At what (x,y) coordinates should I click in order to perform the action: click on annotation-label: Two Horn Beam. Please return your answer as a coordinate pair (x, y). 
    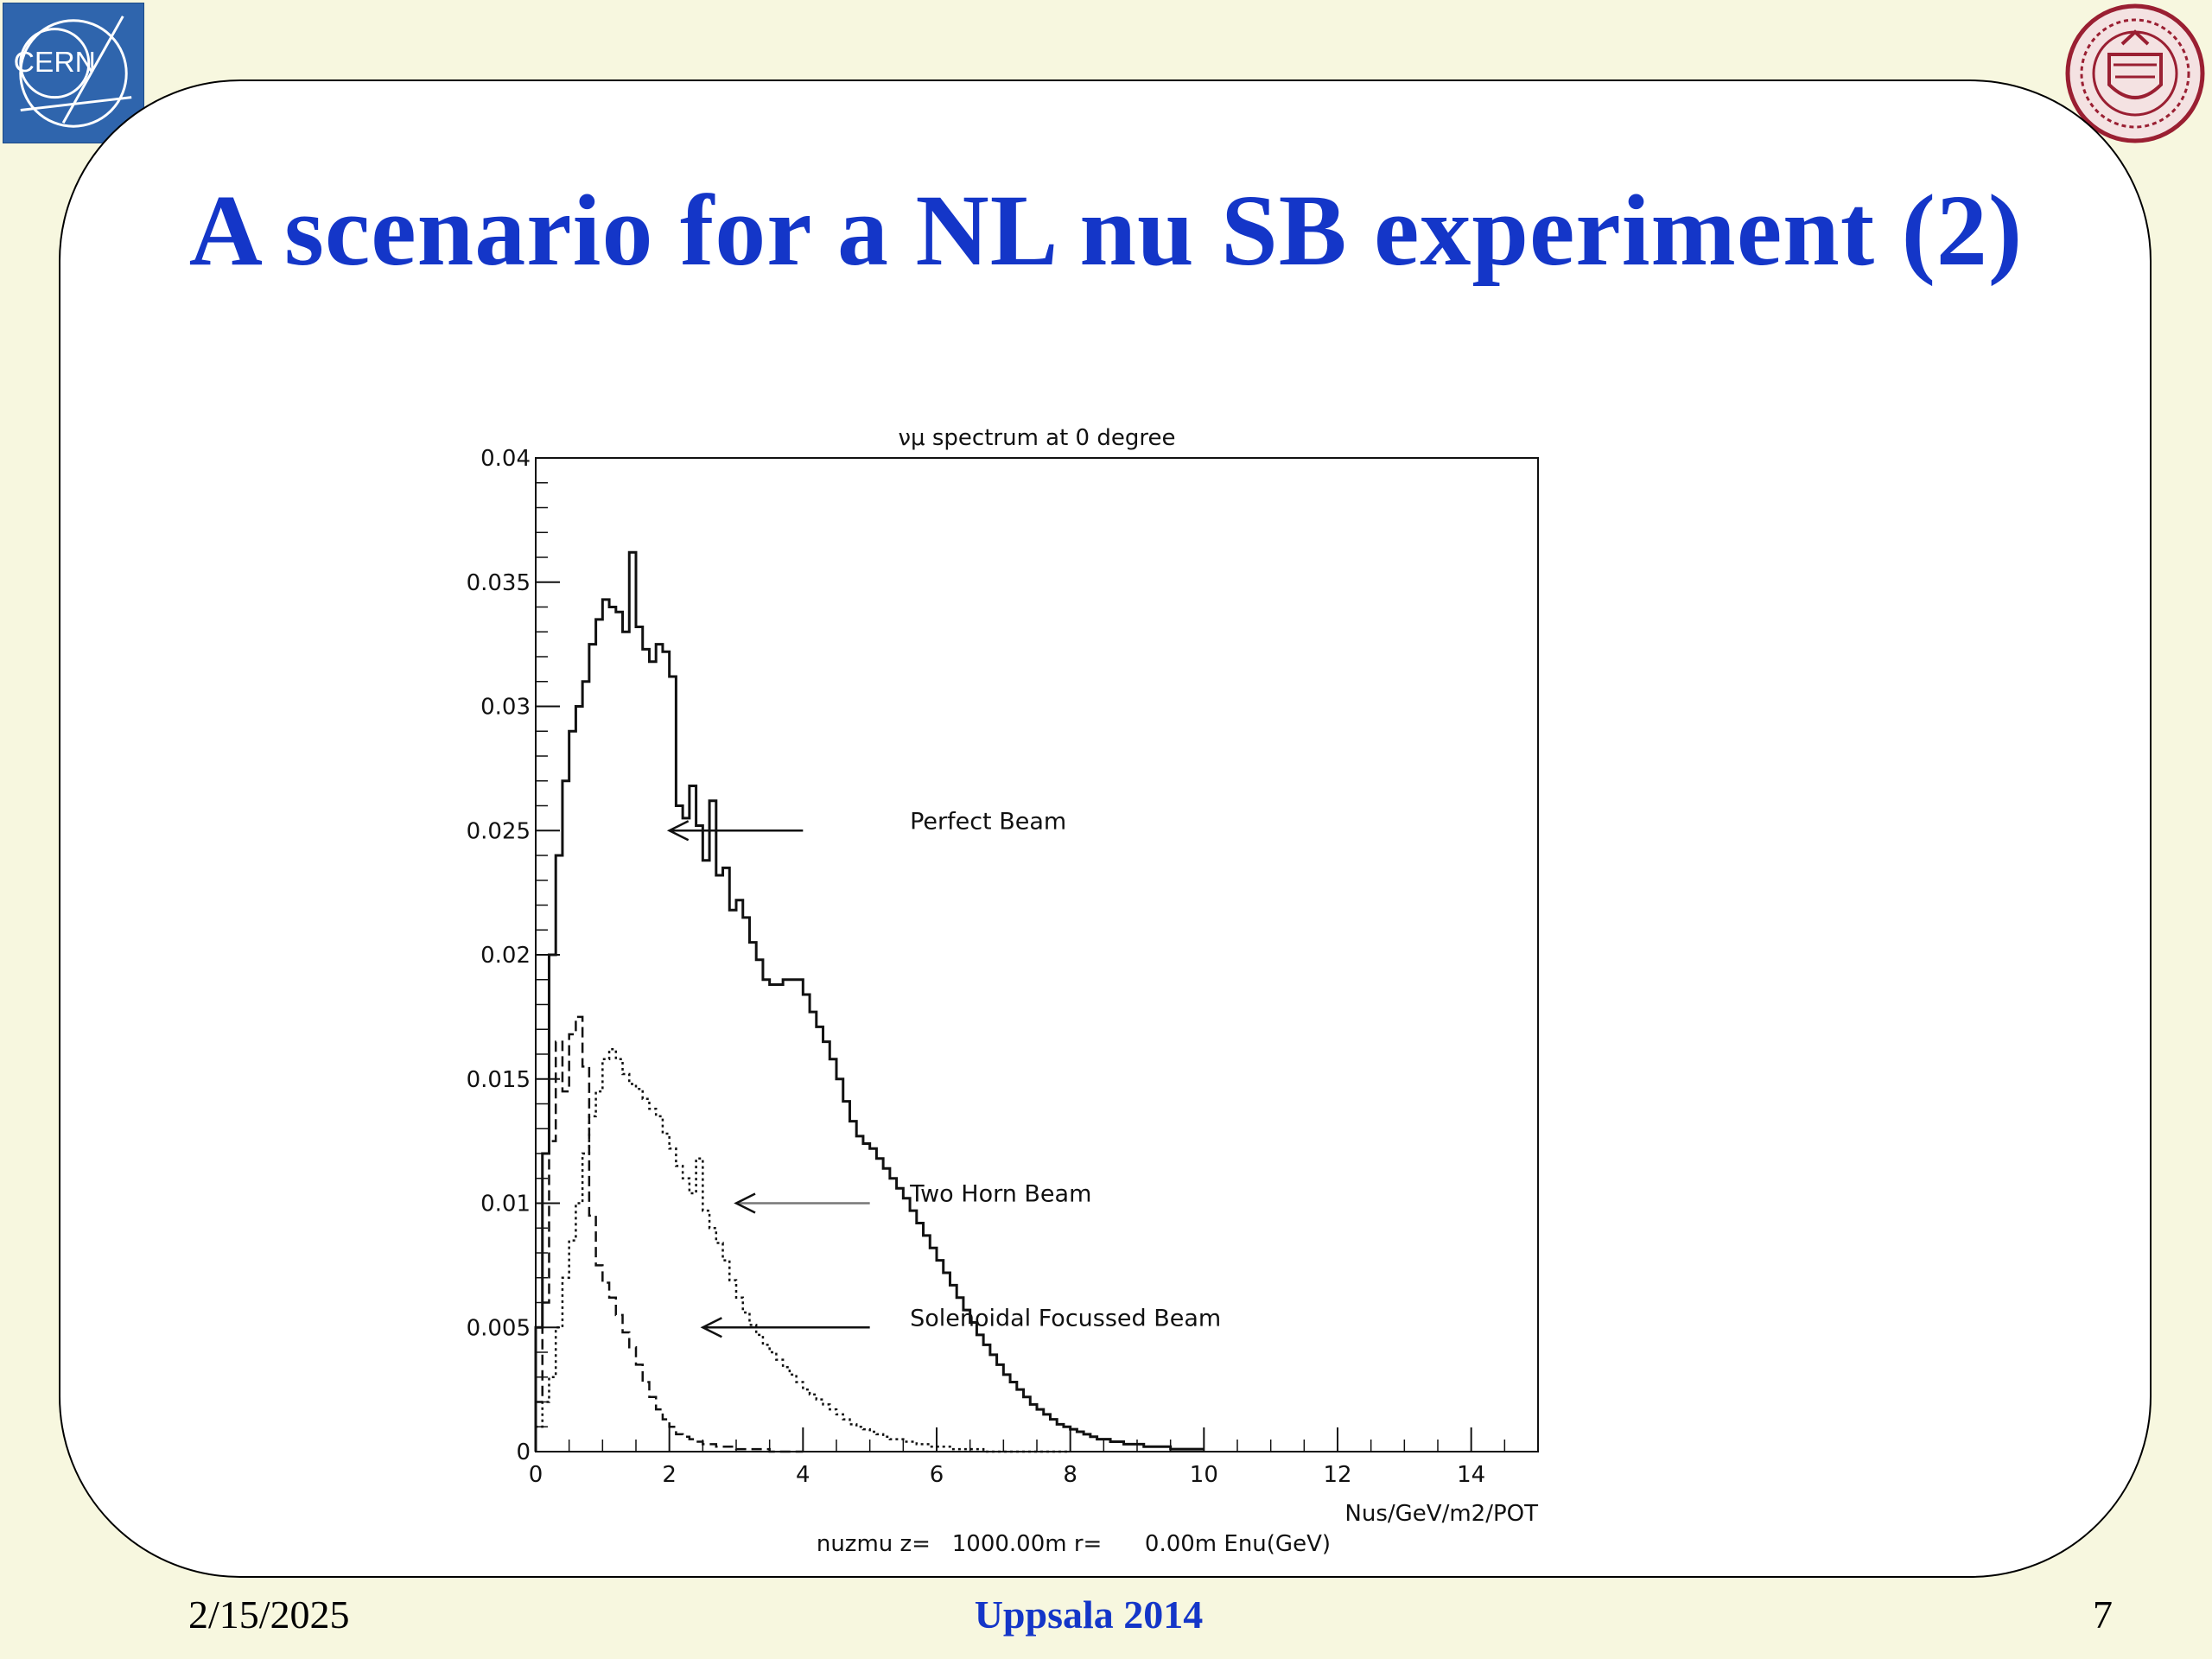
    Looking at the image, I should click on (1000, 1194).